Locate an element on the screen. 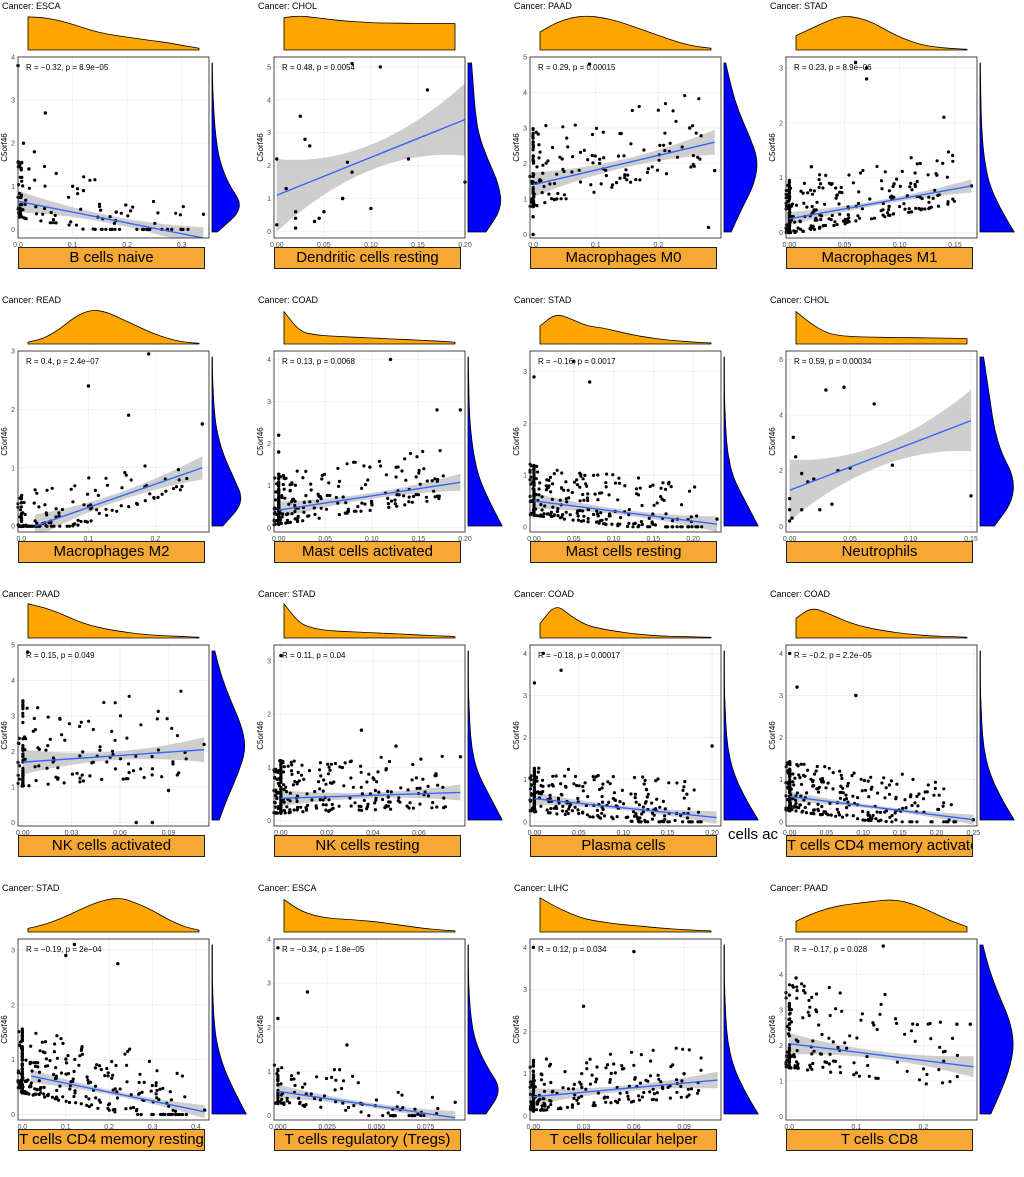 This screenshot has height=1177, width=1024. y-tick-label: 5 is located at coordinates (781, 940).